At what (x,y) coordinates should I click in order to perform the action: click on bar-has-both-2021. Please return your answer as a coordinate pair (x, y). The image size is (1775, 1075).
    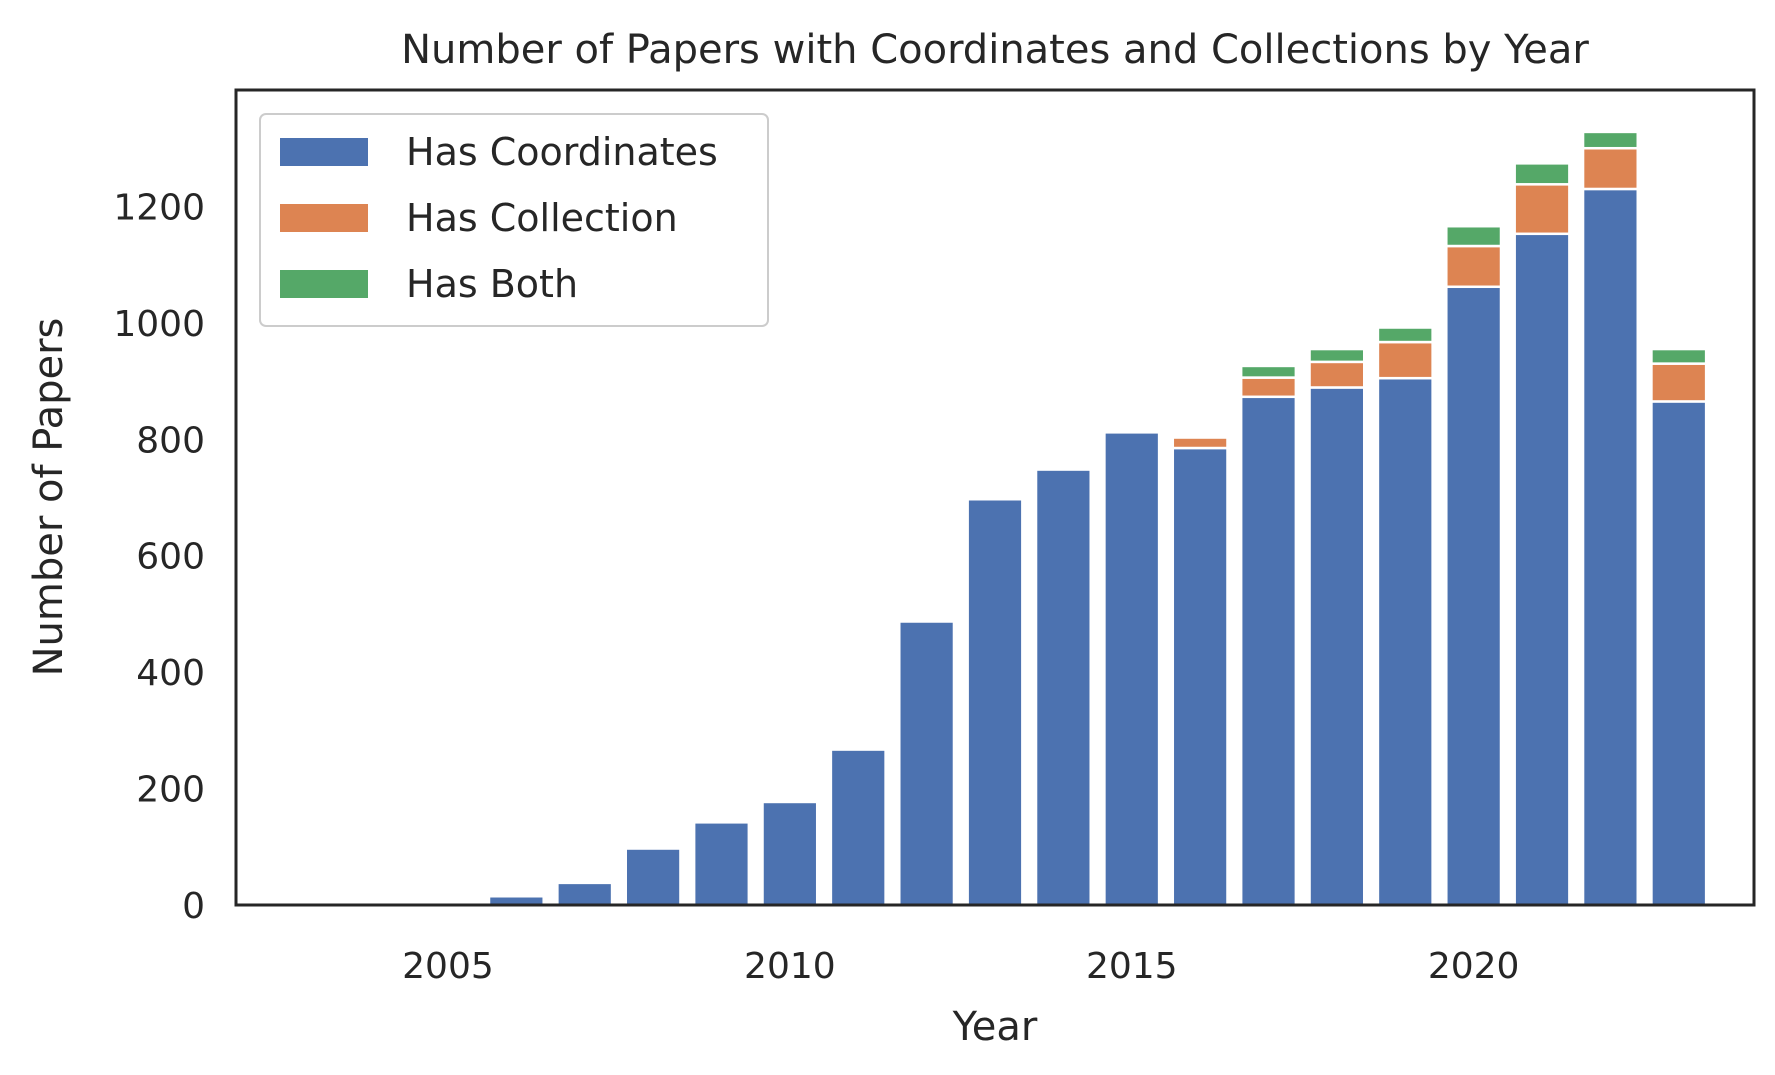
    Looking at the image, I should click on (1542, 174).